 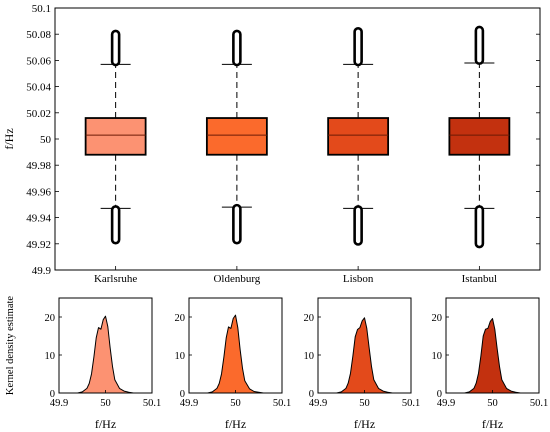 What do you see at coordinates (38, 114) in the screenshot?
I see `y-tick-label: 50.02` at bounding box center [38, 114].